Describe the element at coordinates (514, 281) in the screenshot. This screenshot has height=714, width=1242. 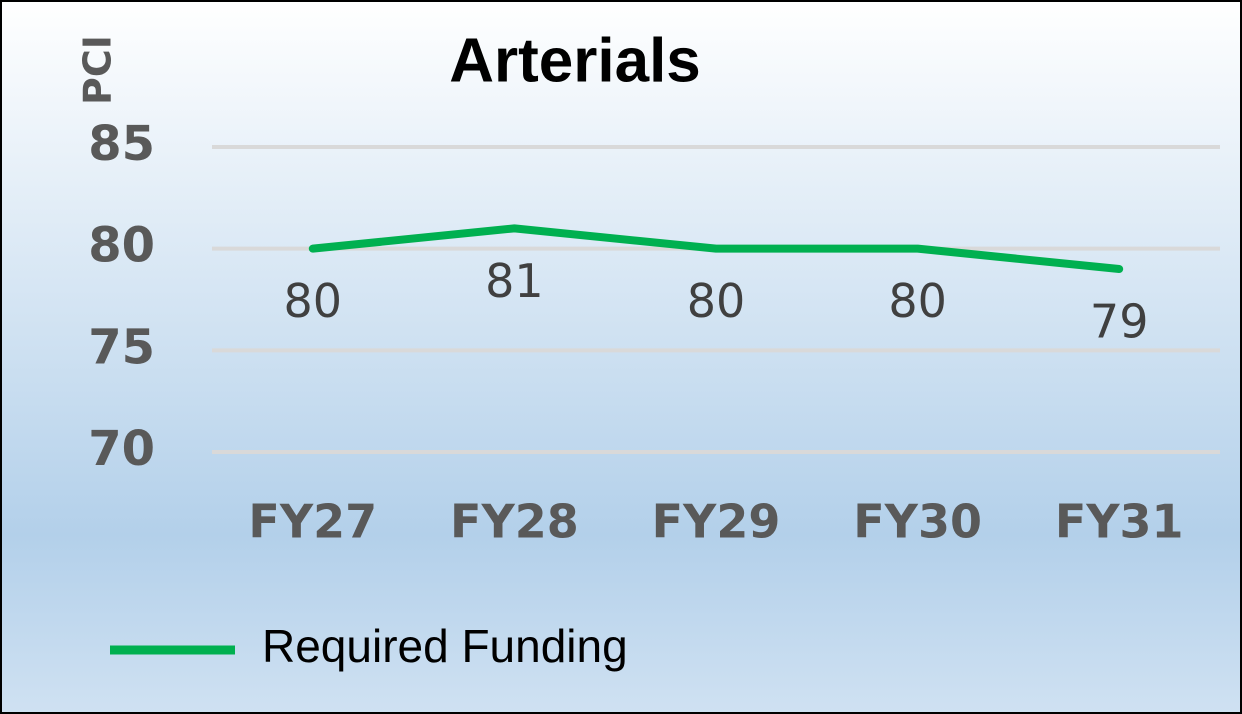
I see `data-label: 81` at that location.